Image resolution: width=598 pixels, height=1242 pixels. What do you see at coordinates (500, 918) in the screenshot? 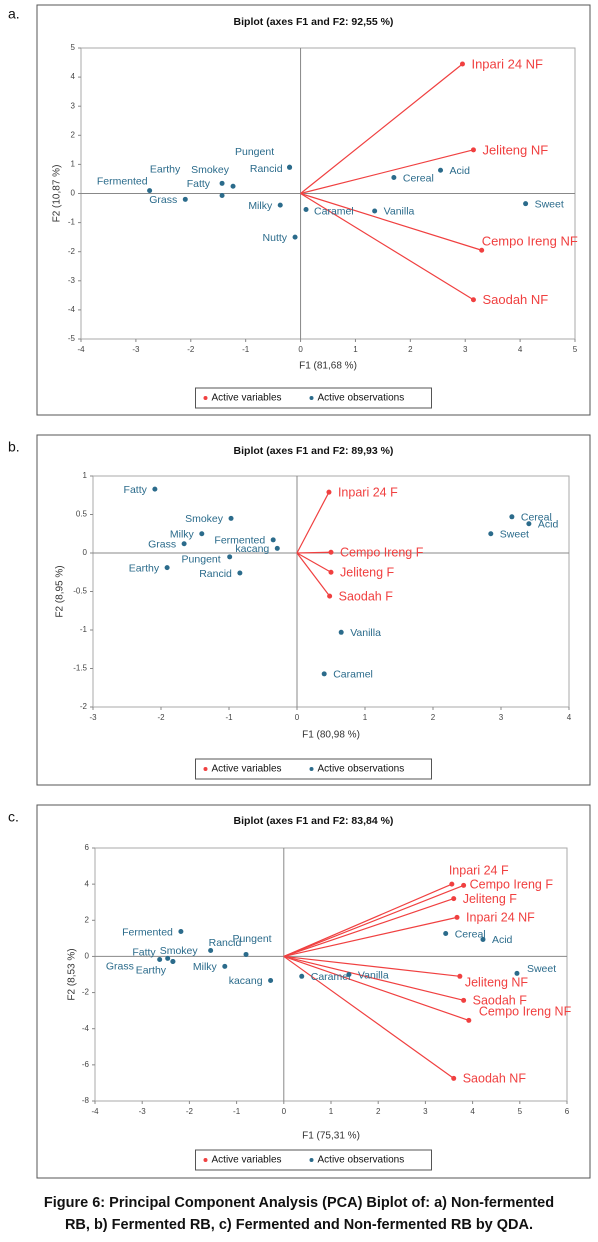
I see `variable-label: Inpari 24 NF` at bounding box center [500, 918].